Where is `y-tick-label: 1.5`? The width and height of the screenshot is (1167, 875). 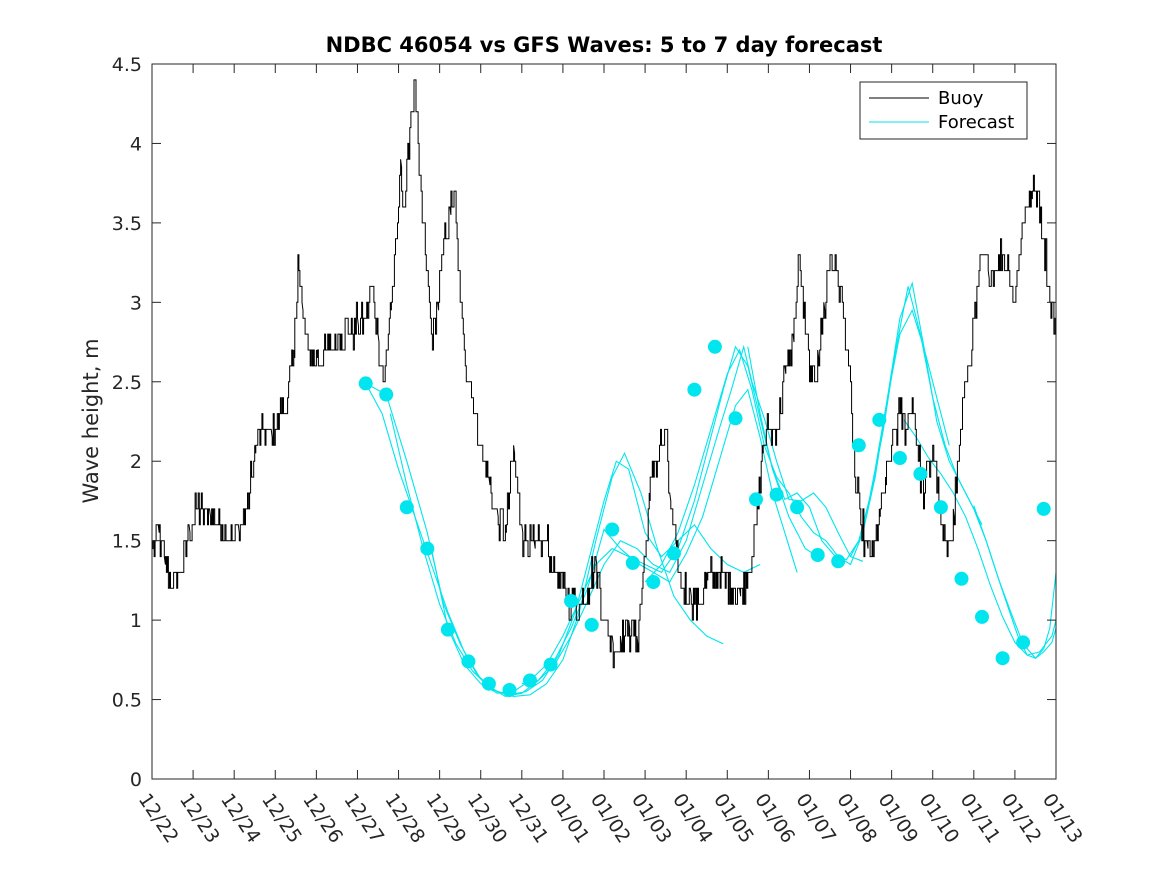 y-tick-label: 1.5 is located at coordinates (127, 542).